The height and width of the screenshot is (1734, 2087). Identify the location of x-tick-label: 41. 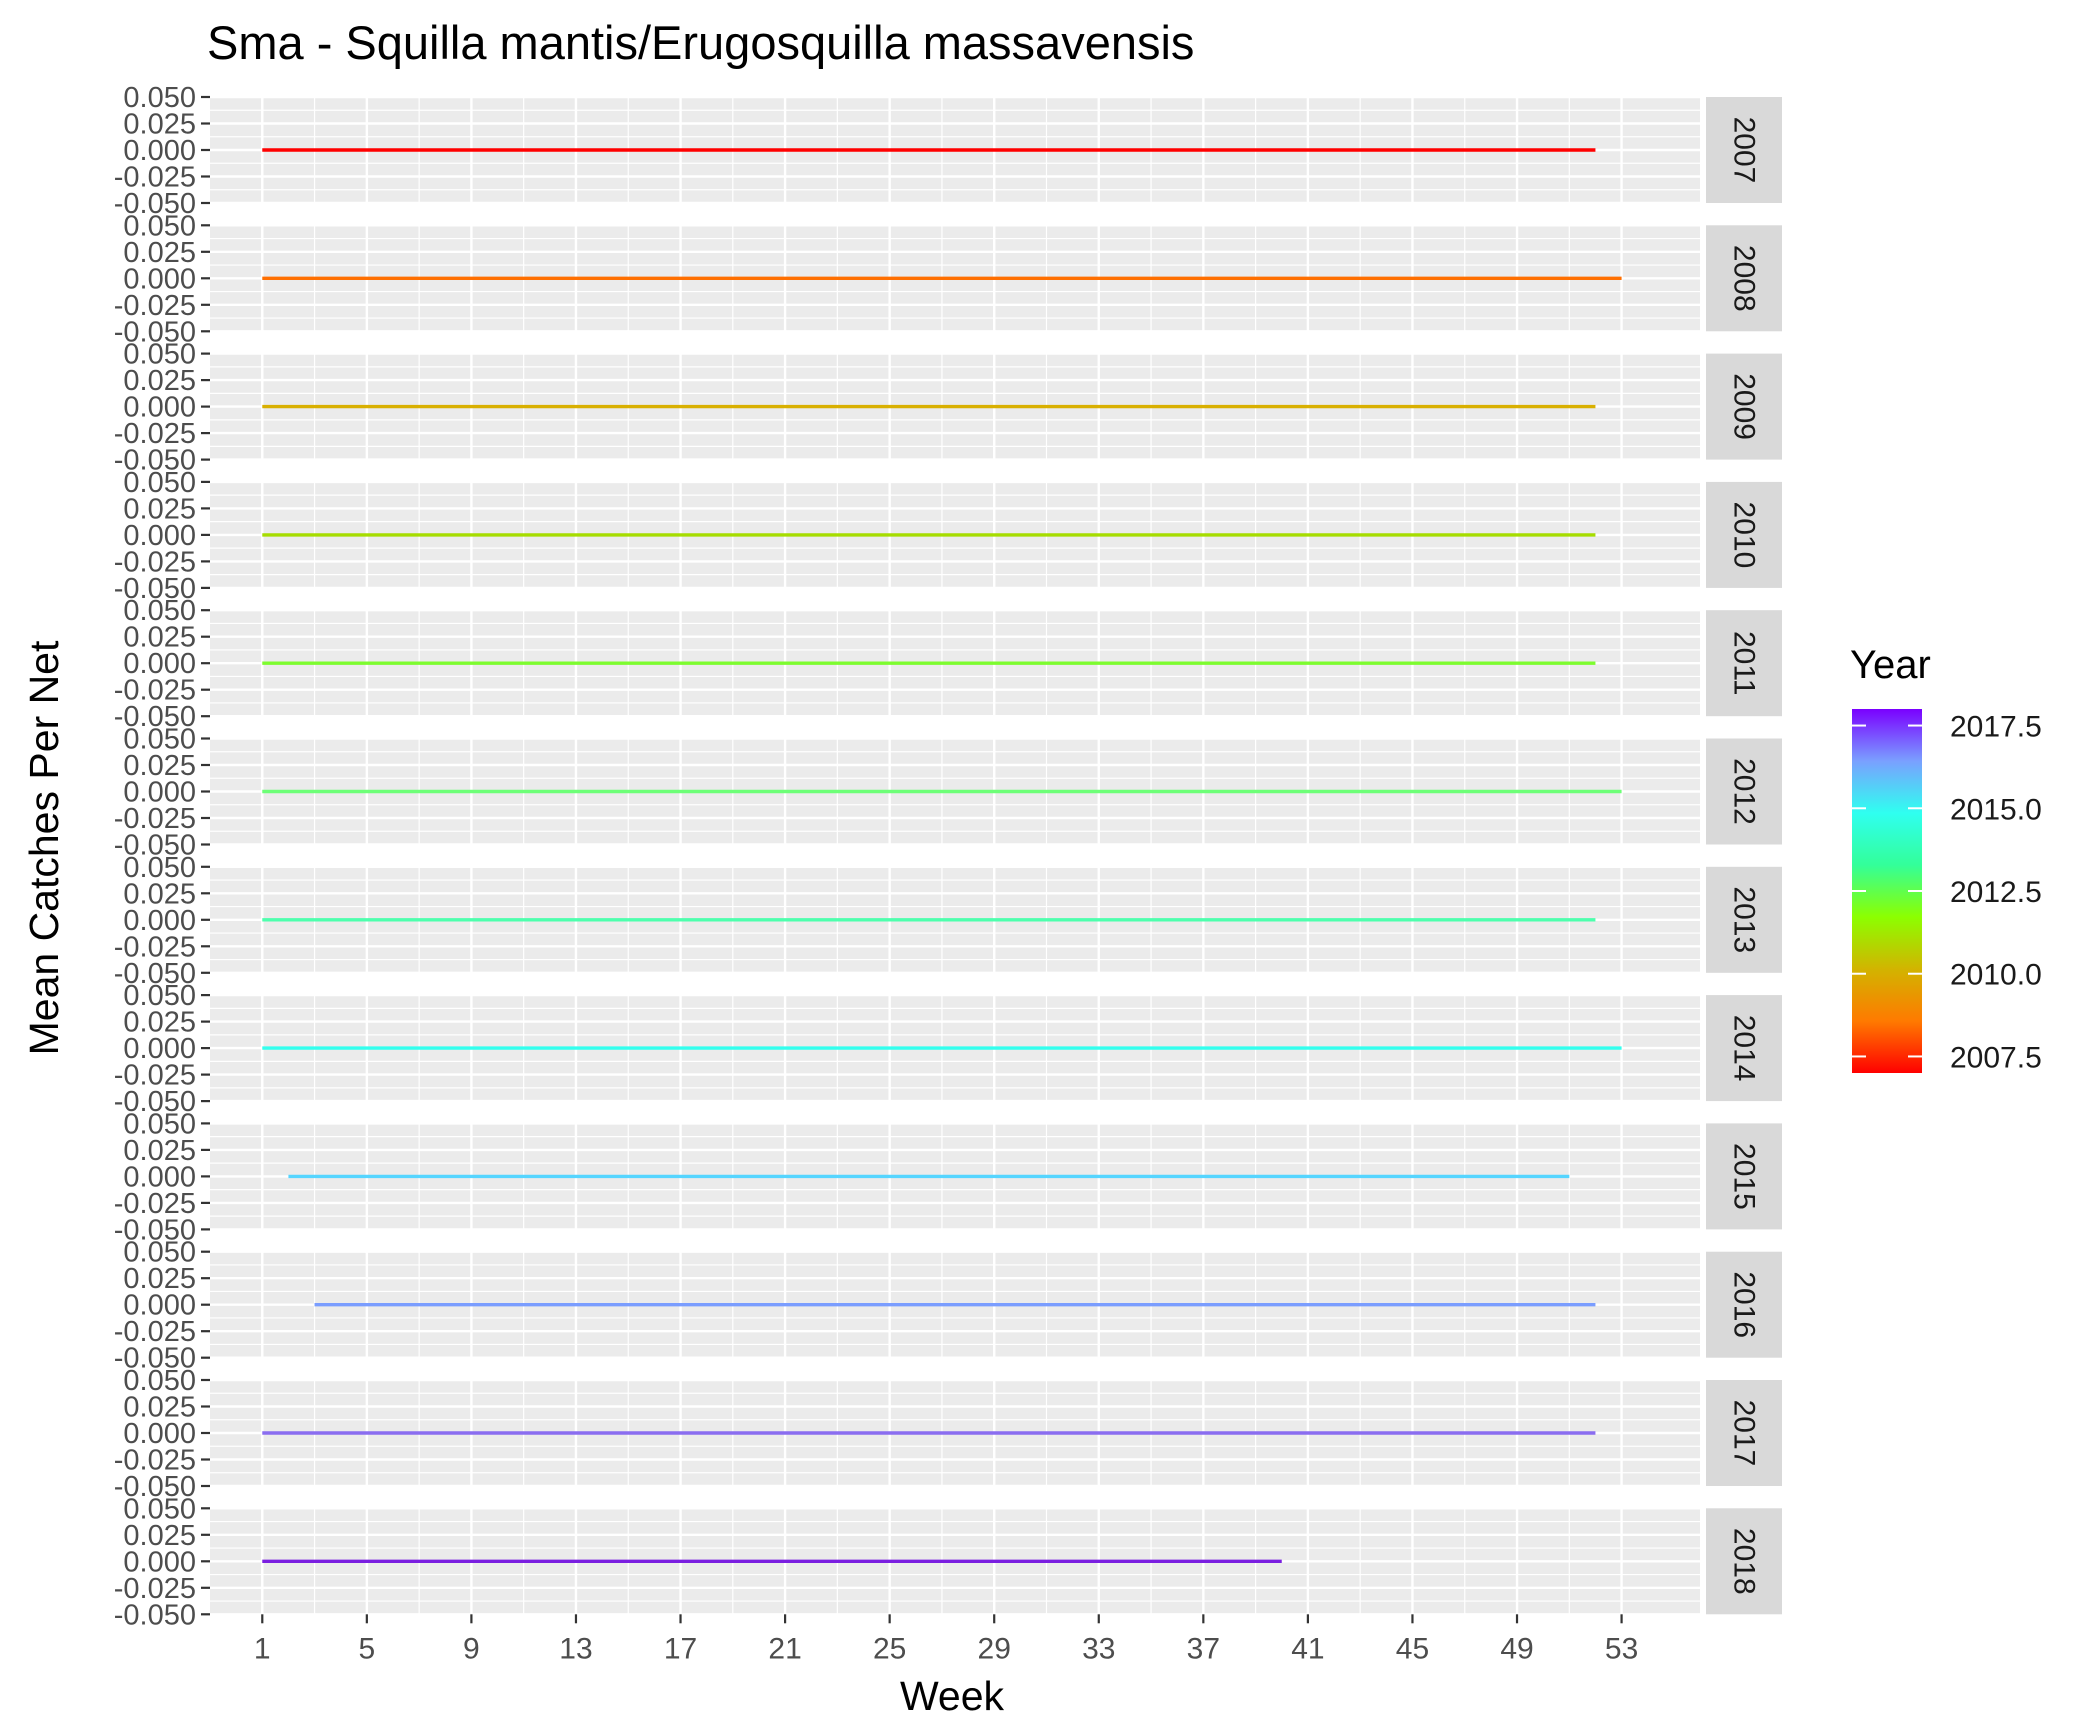
(1307, 1648).